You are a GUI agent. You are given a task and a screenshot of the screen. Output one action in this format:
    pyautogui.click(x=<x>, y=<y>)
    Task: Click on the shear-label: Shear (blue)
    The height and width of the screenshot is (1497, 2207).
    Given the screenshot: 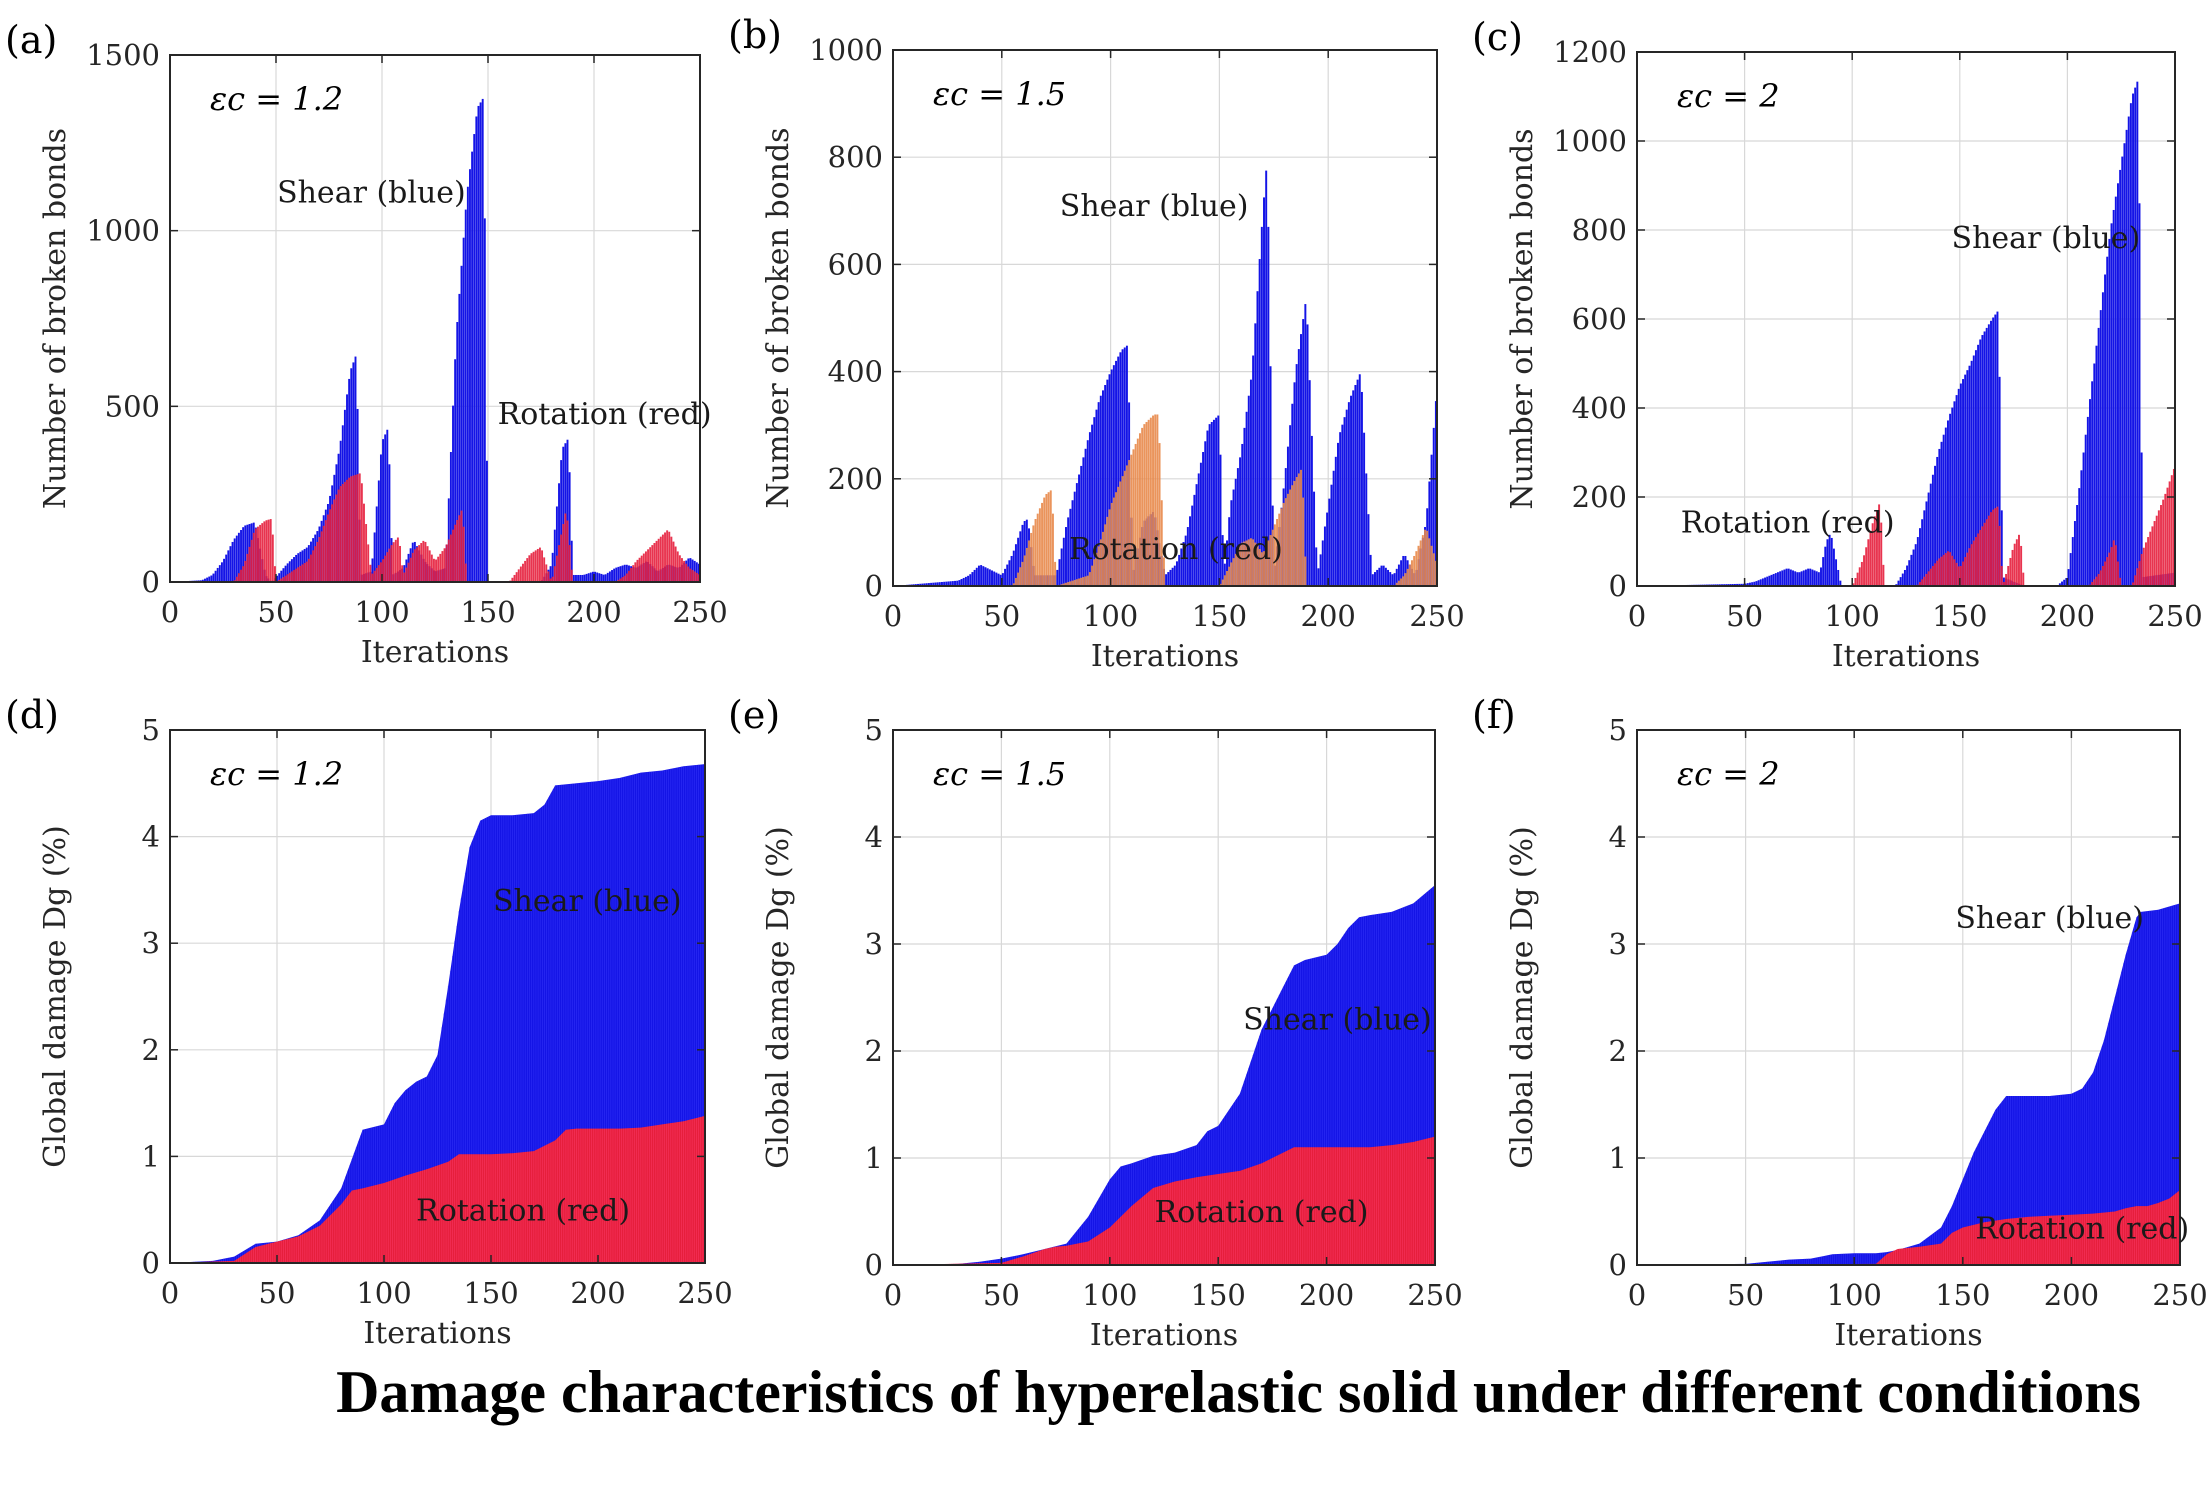 What is the action you would take?
    pyautogui.click(x=2049, y=918)
    